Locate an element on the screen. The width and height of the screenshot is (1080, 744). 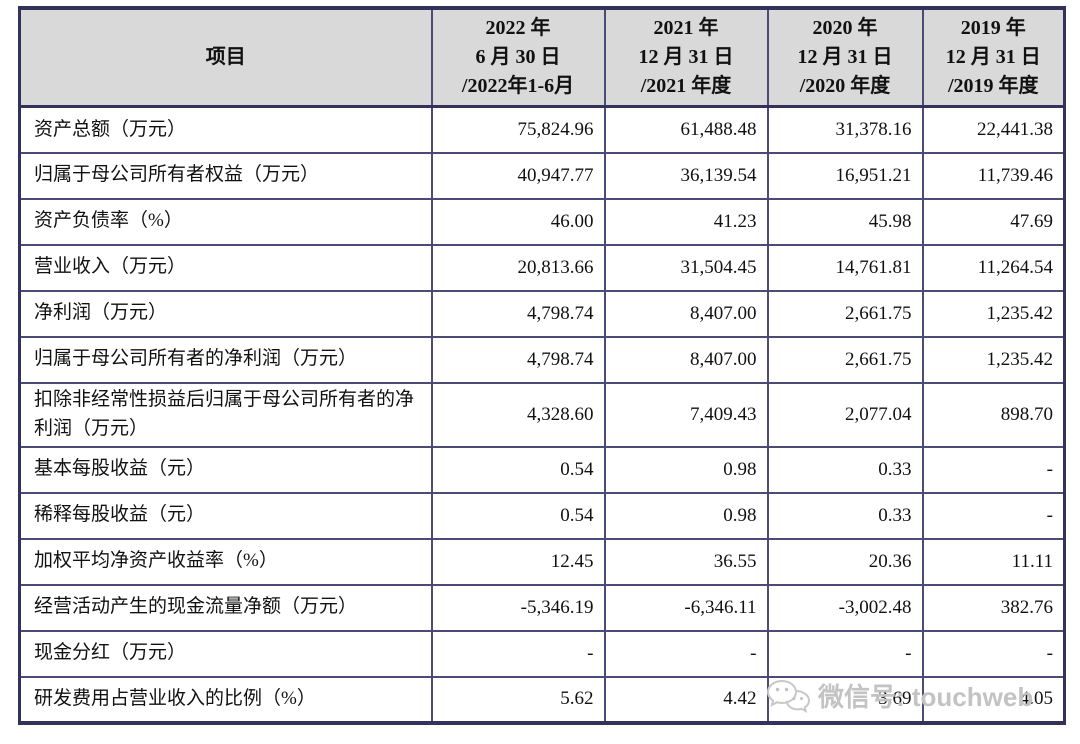
row-label: 经营活动产生的现金流量净额（万元） is located at coordinates (225, 607).